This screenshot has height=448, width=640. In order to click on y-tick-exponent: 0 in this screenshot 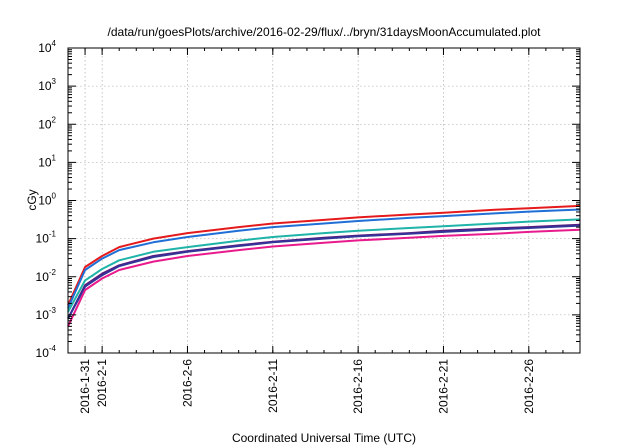, I will do `click(54, 196)`.